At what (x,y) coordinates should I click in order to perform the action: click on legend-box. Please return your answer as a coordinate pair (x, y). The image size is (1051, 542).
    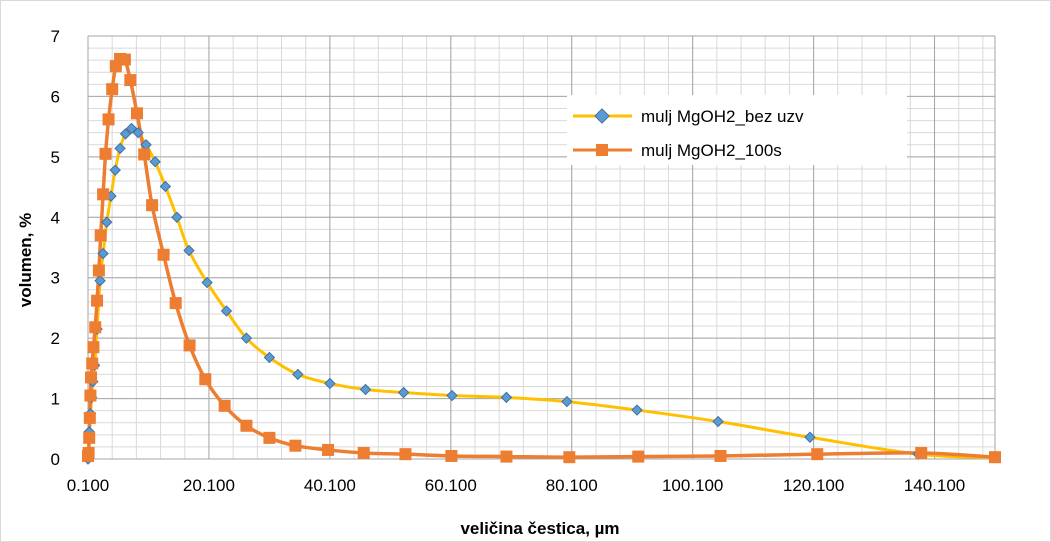
    Looking at the image, I should click on (737, 130).